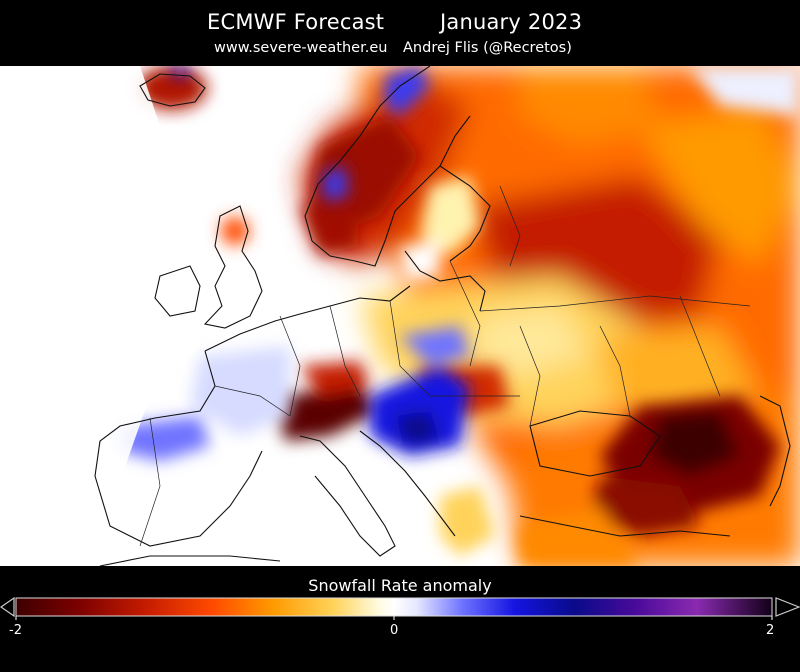 The height and width of the screenshot is (672, 800). What do you see at coordinates (301, 48) in the screenshot?
I see `source-website: www.severe-weather.eu` at bounding box center [301, 48].